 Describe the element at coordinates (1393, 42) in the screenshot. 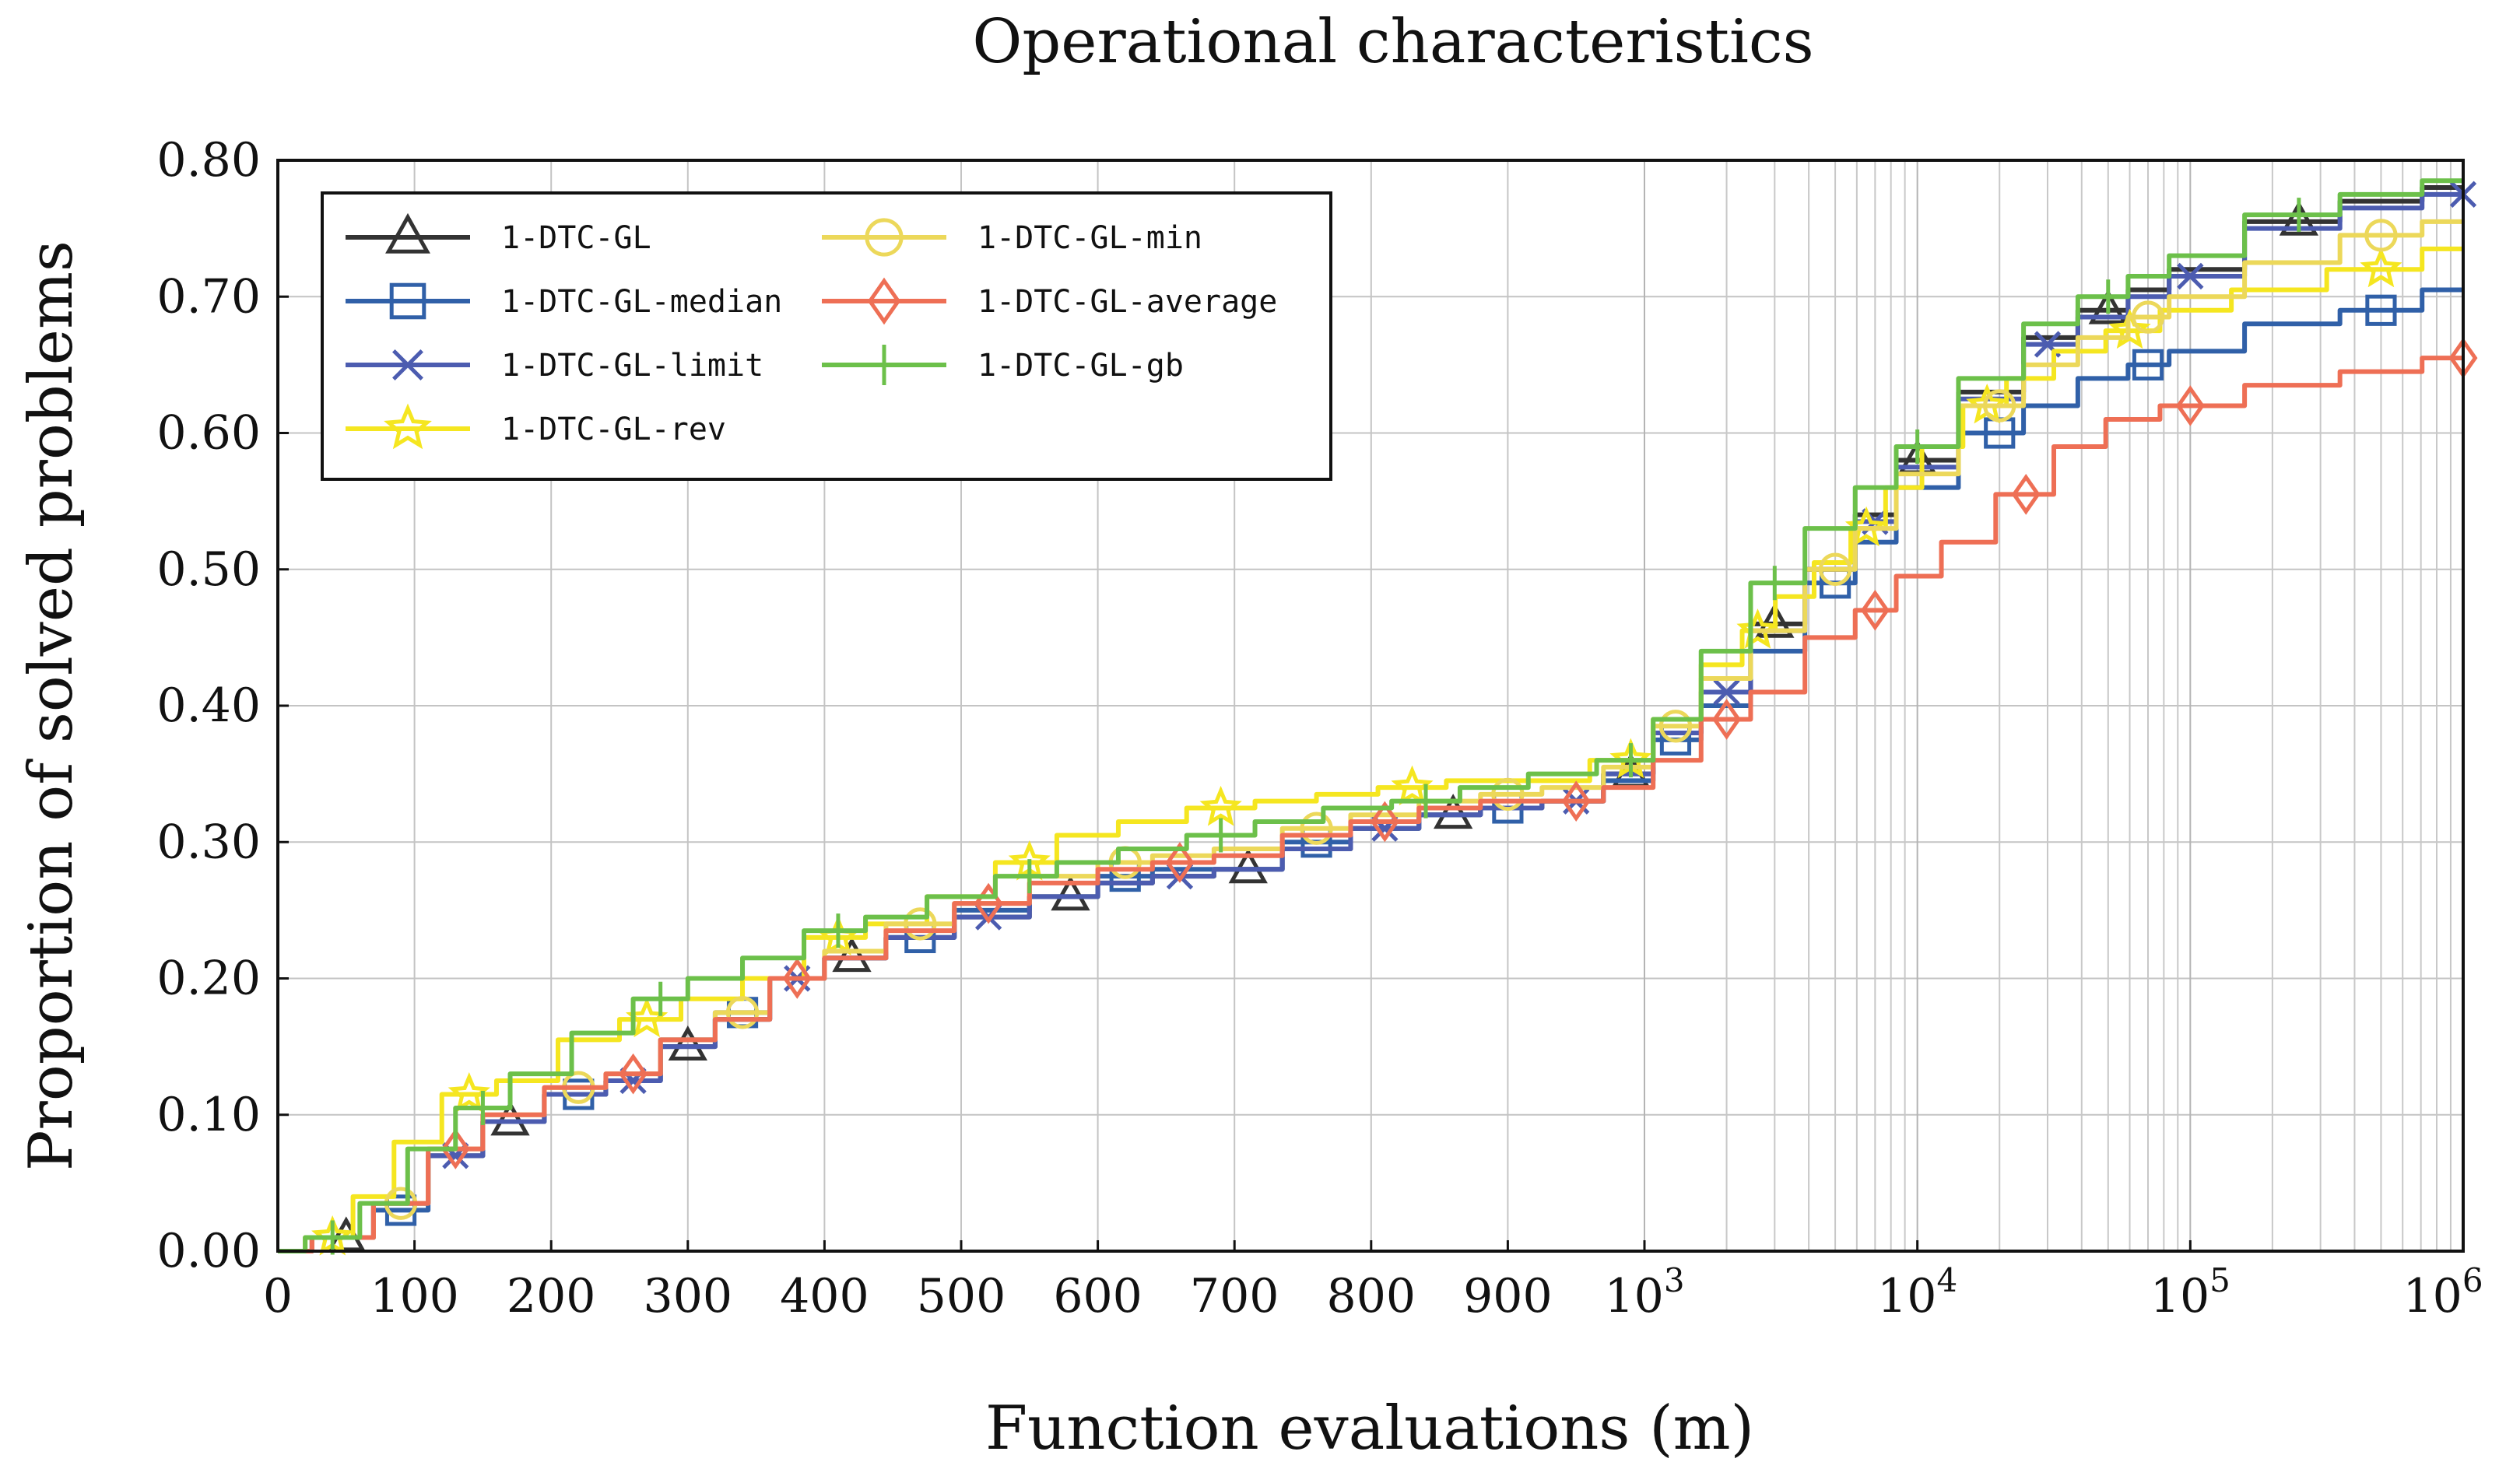

I see `chart-title: Operational characteristics` at that location.